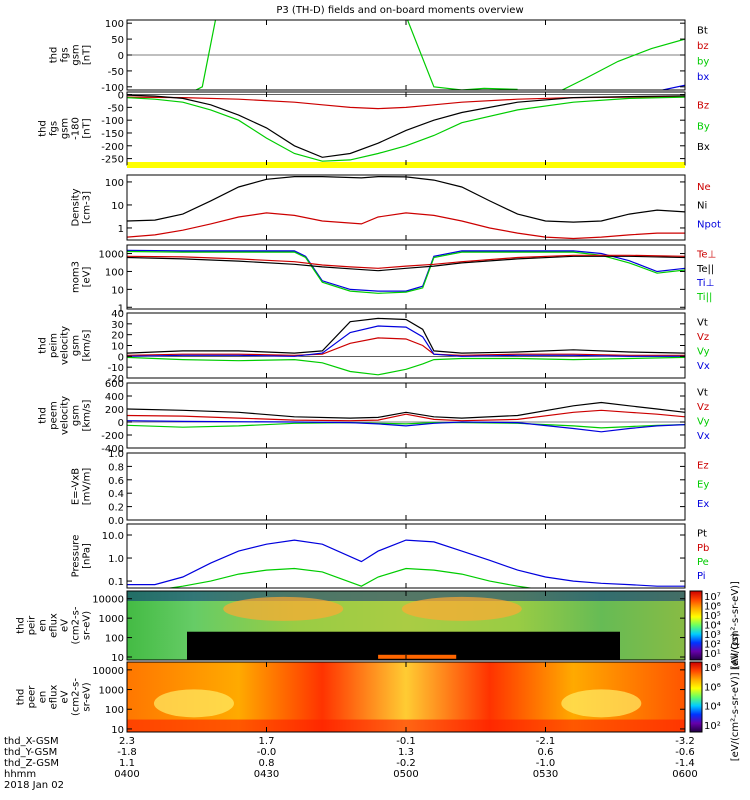 Image resolution: width=750 pixels, height=800 pixels. I want to click on series-line-Ni, so click(406, 199).